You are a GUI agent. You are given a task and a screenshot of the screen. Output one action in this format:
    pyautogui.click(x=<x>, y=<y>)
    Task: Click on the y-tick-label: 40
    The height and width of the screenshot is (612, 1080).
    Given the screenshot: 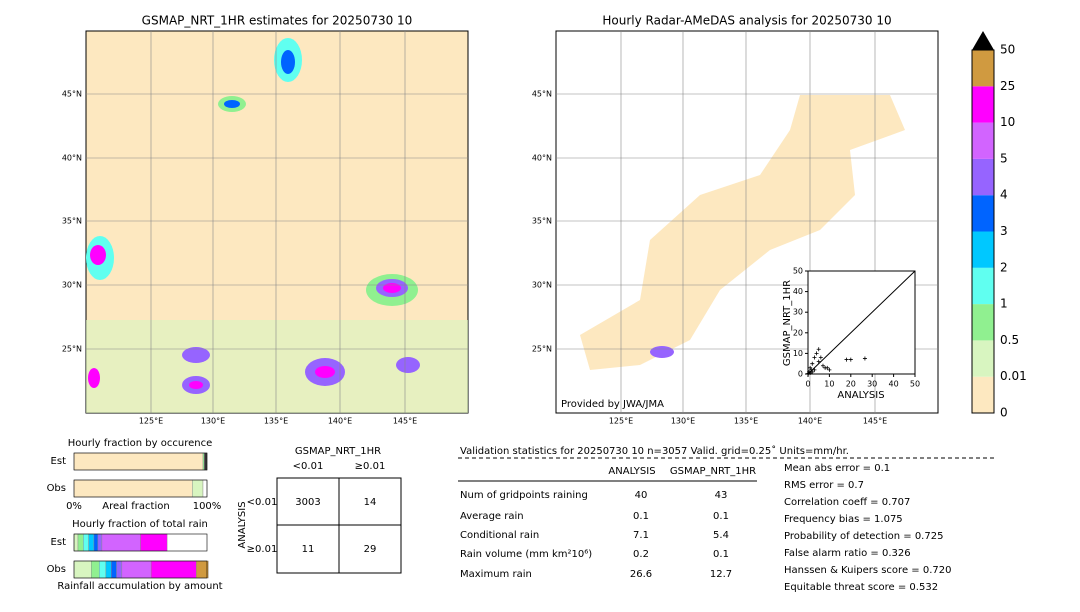 What is the action you would take?
    pyautogui.click(x=798, y=291)
    